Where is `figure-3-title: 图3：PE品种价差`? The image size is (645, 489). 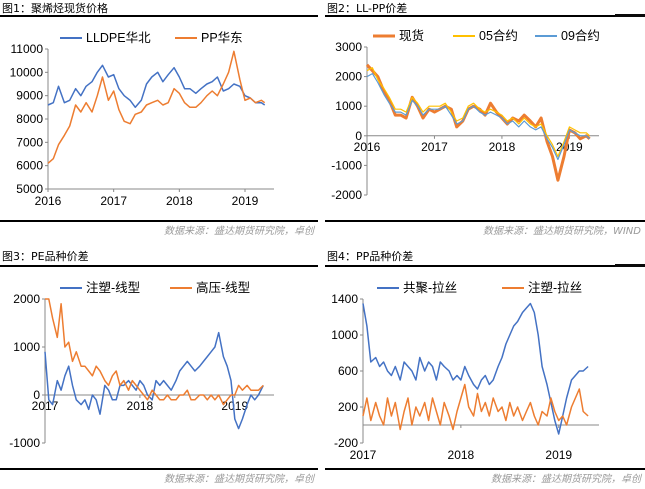 figure-3-title: 图3：PE品种价差 is located at coordinates (45, 256).